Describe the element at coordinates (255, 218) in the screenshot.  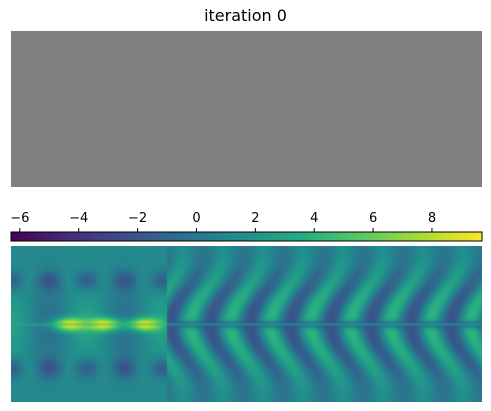
I see `colorbar-tick-label: 2` at that location.